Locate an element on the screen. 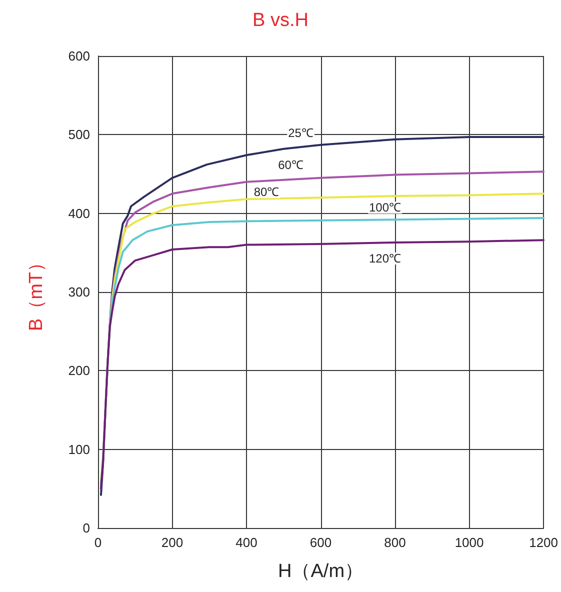  x-tick-label: 0 is located at coordinates (98, 542).